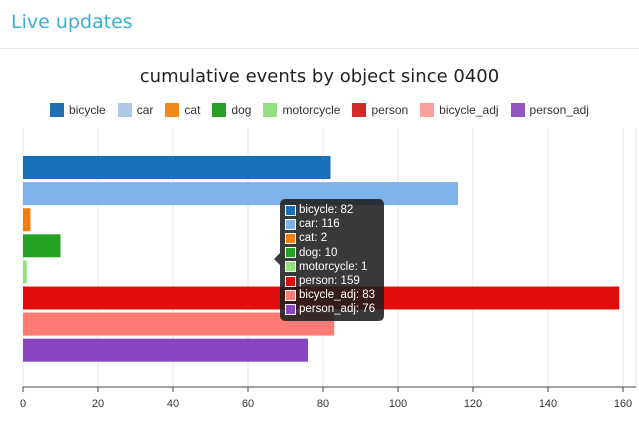 The image size is (639, 439). Describe the element at coordinates (332, 238) in the screenshot. I see `tooltip-row: cat: 2` at that location.